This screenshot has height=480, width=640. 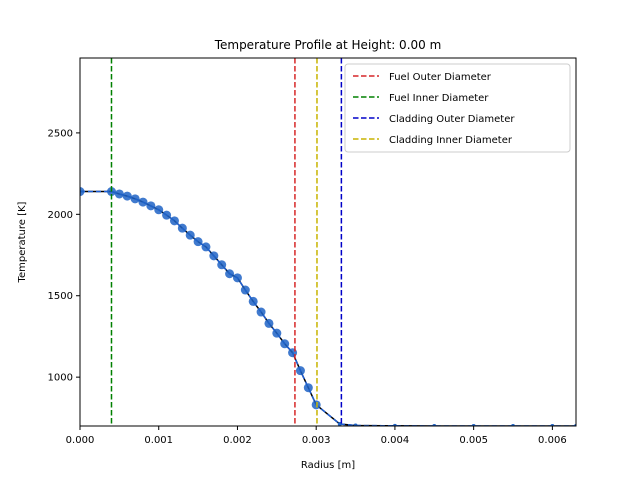 I want to click on x-tick-label: 0.002, so click(x=237, y=440).